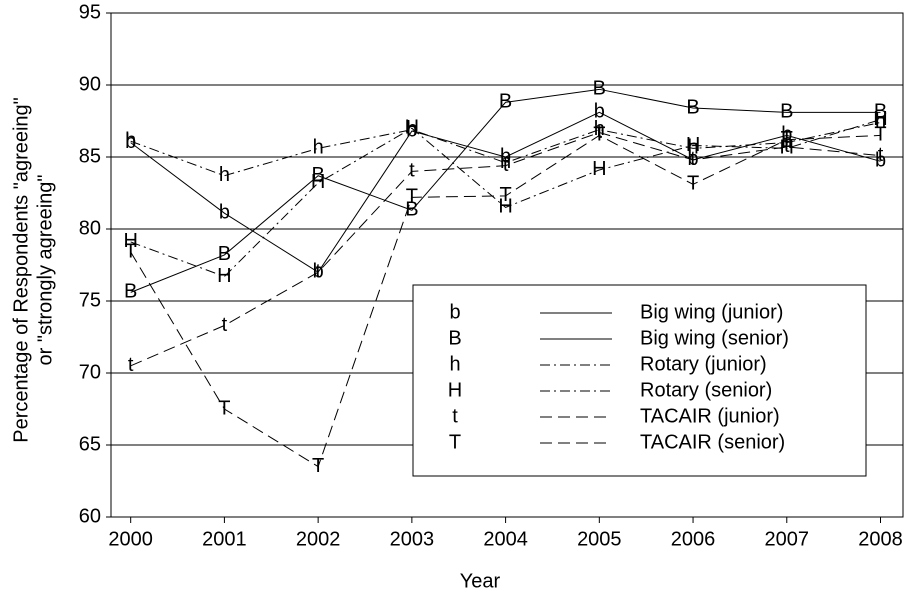 This screenshot has width=904, height=595. What do you see at coordinates (711, 312) in the screenshot?
I see `legend-label: Big wing (junior)` at bounding box center [711, 312].